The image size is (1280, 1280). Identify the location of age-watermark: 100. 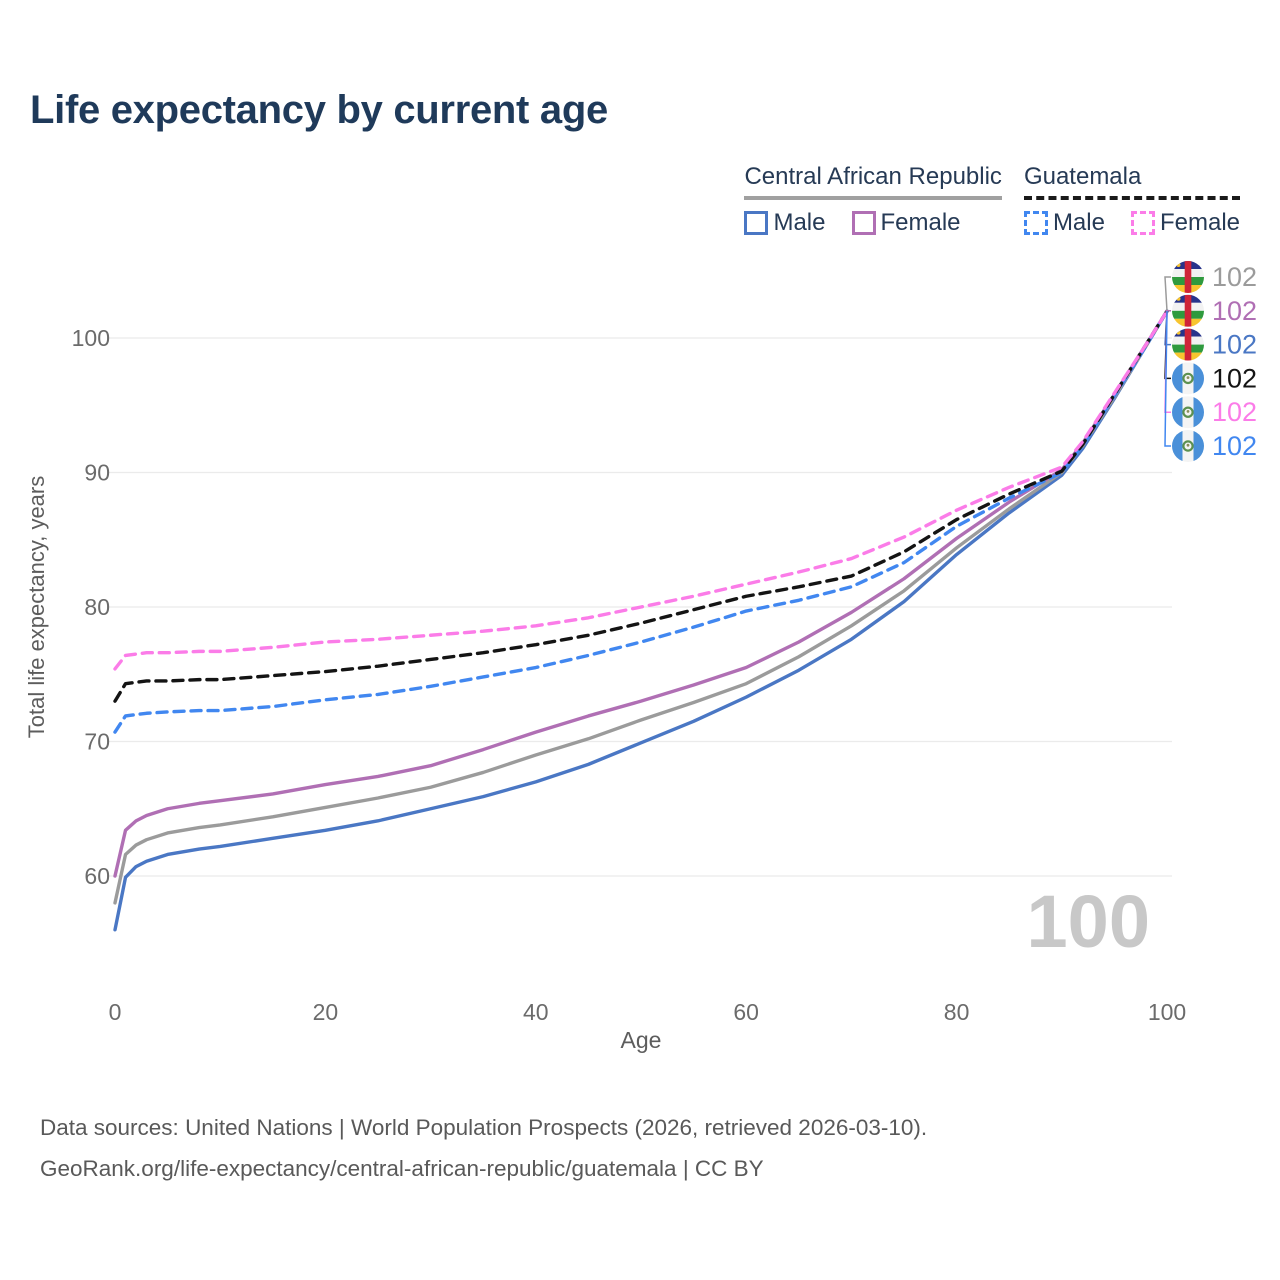
(1088, 921).